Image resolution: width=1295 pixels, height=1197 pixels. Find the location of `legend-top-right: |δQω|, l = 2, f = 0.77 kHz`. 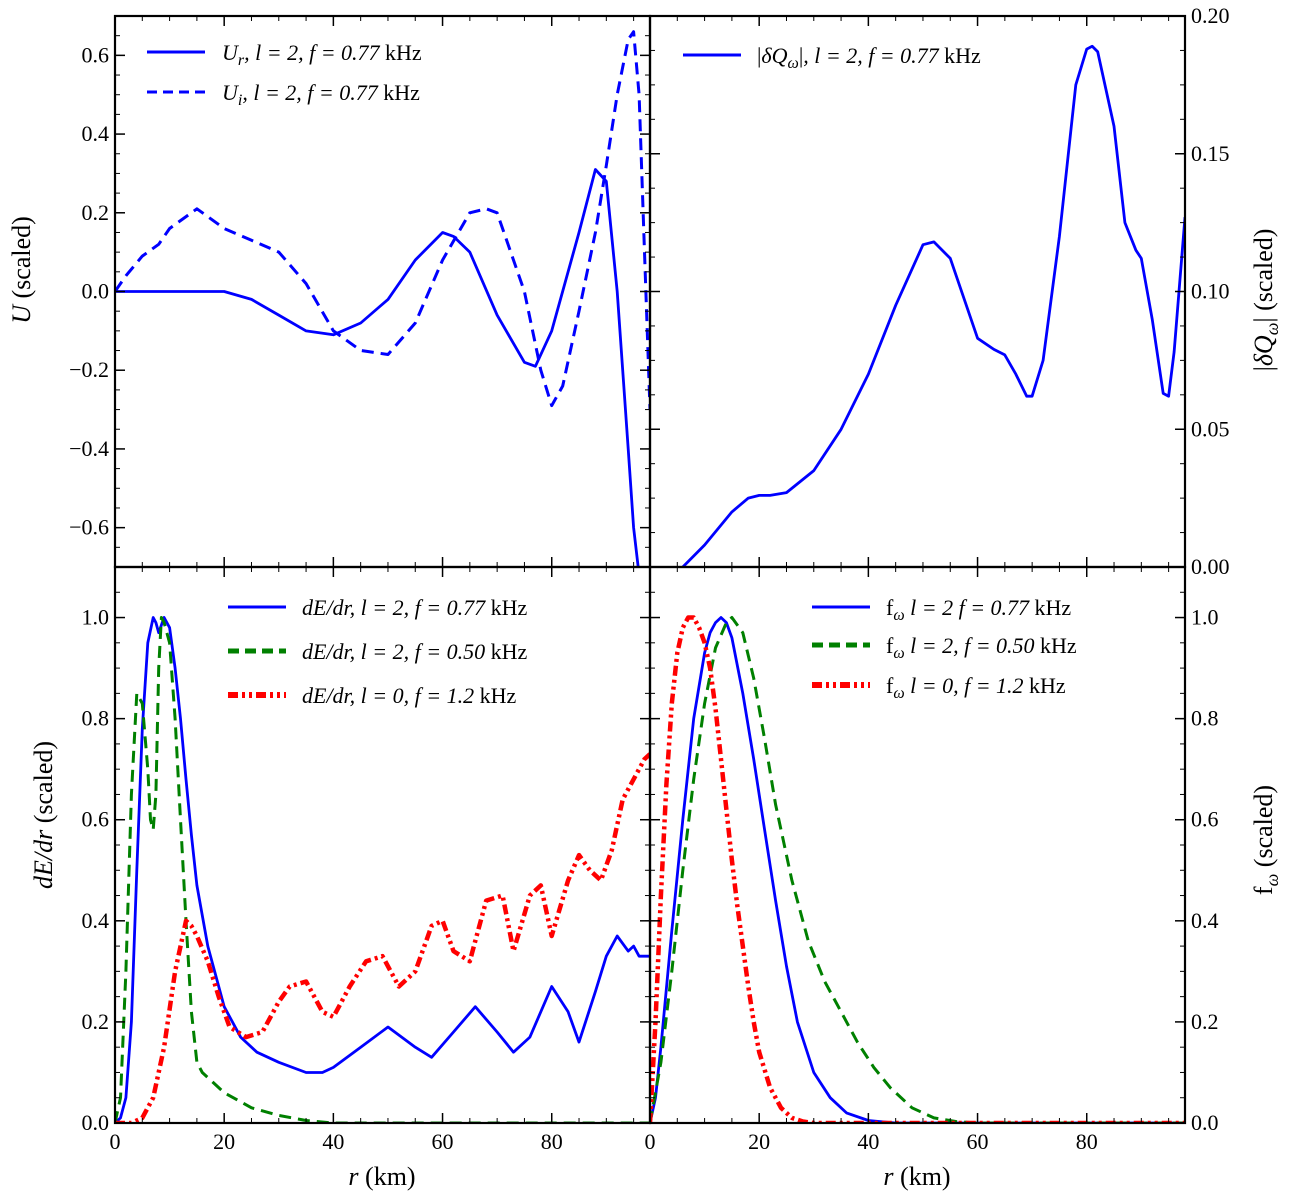

legend-top-right: |δQω|, l = 2, f = 0.77 kHz is located at coordinates (832, 57).